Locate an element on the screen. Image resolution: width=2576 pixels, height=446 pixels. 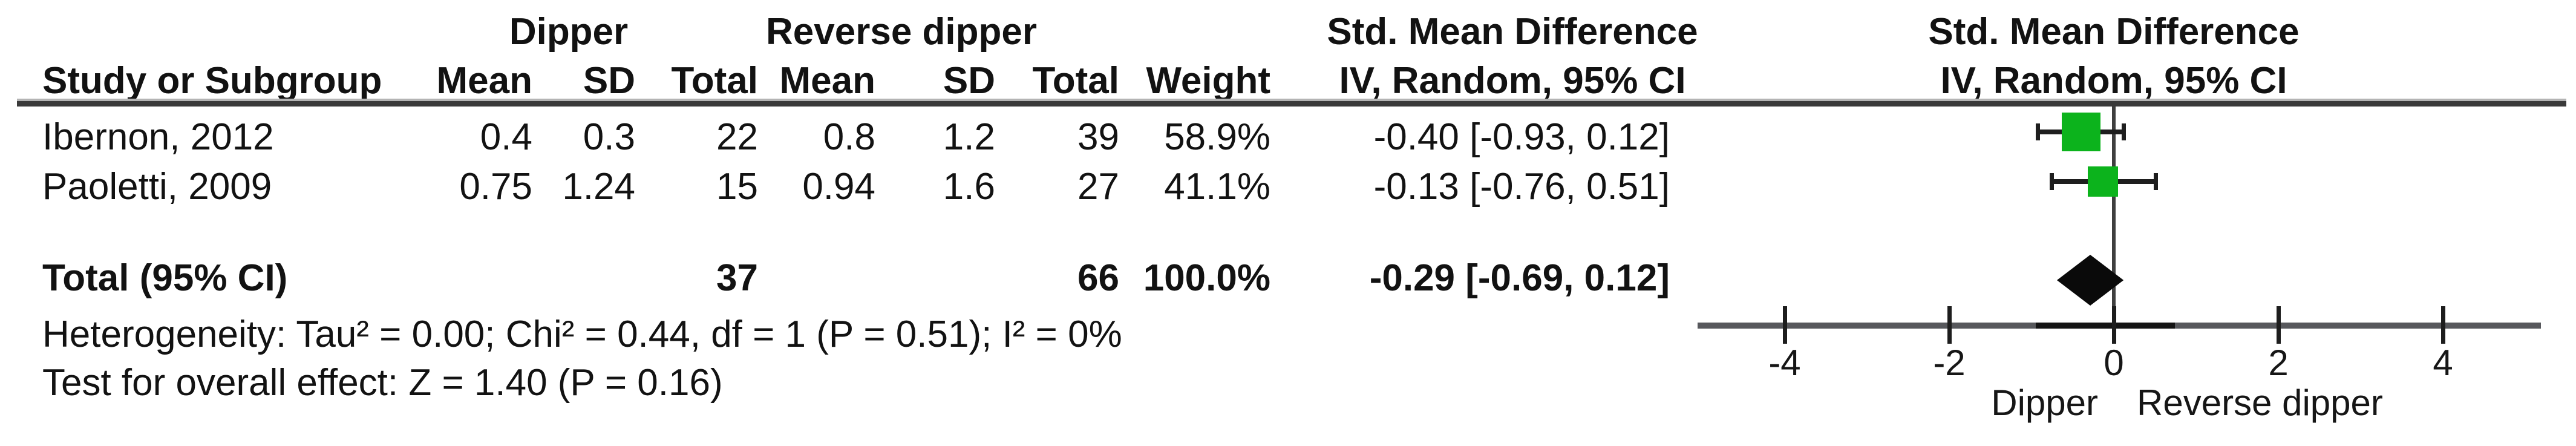
row-sd1-cell: 1.24 is located at coordinates (598, 187).